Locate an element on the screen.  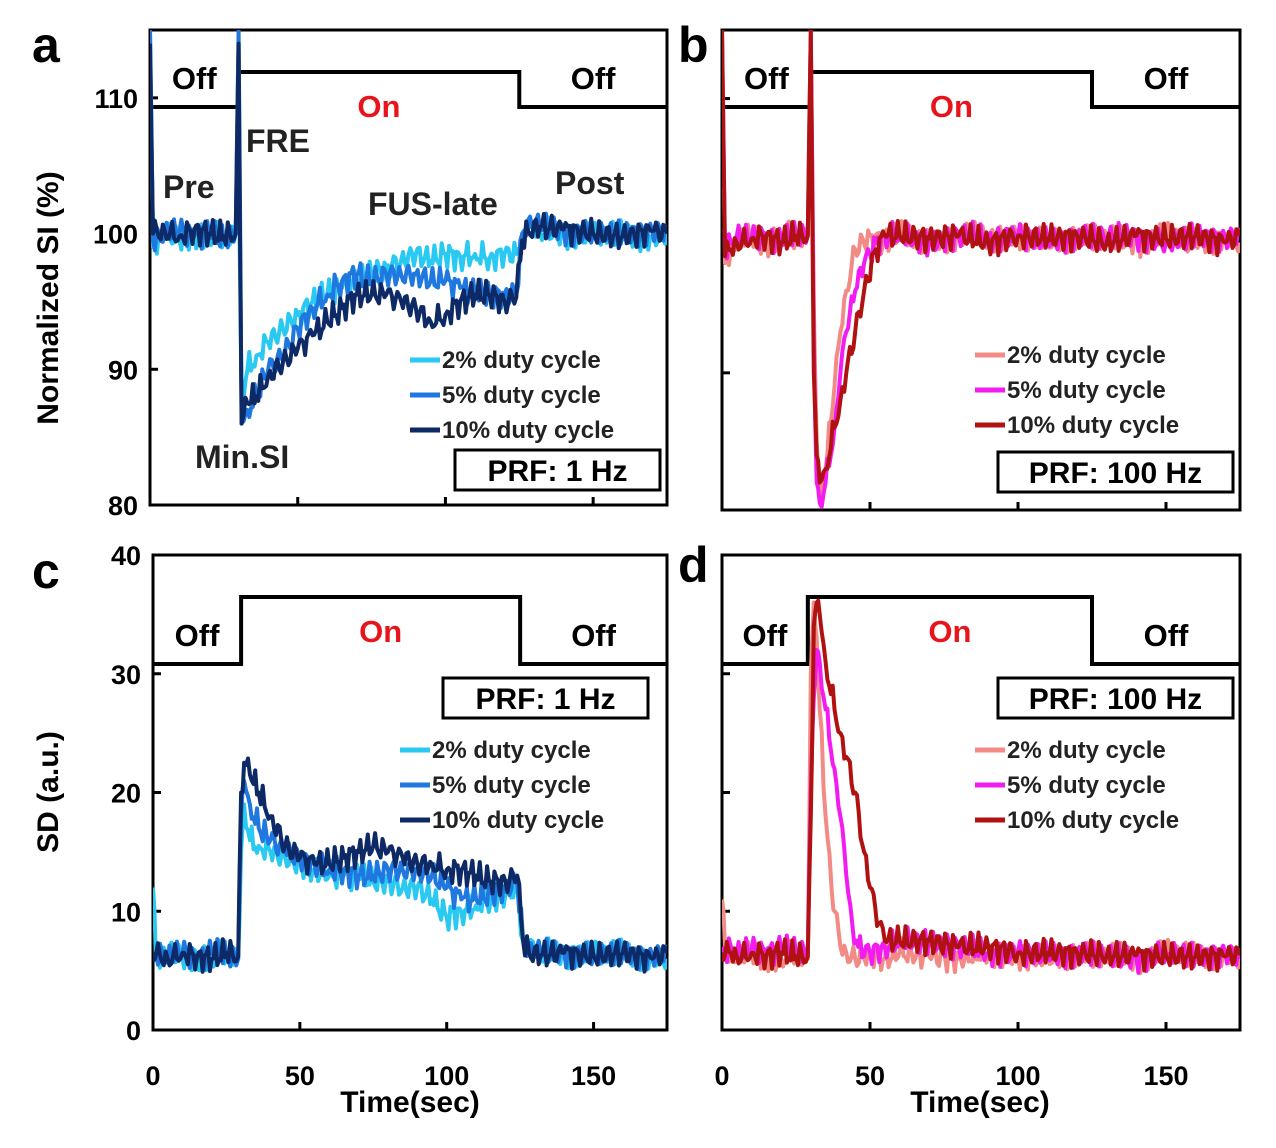
annotation-fre: FRE is located at coordinates (278, 141).